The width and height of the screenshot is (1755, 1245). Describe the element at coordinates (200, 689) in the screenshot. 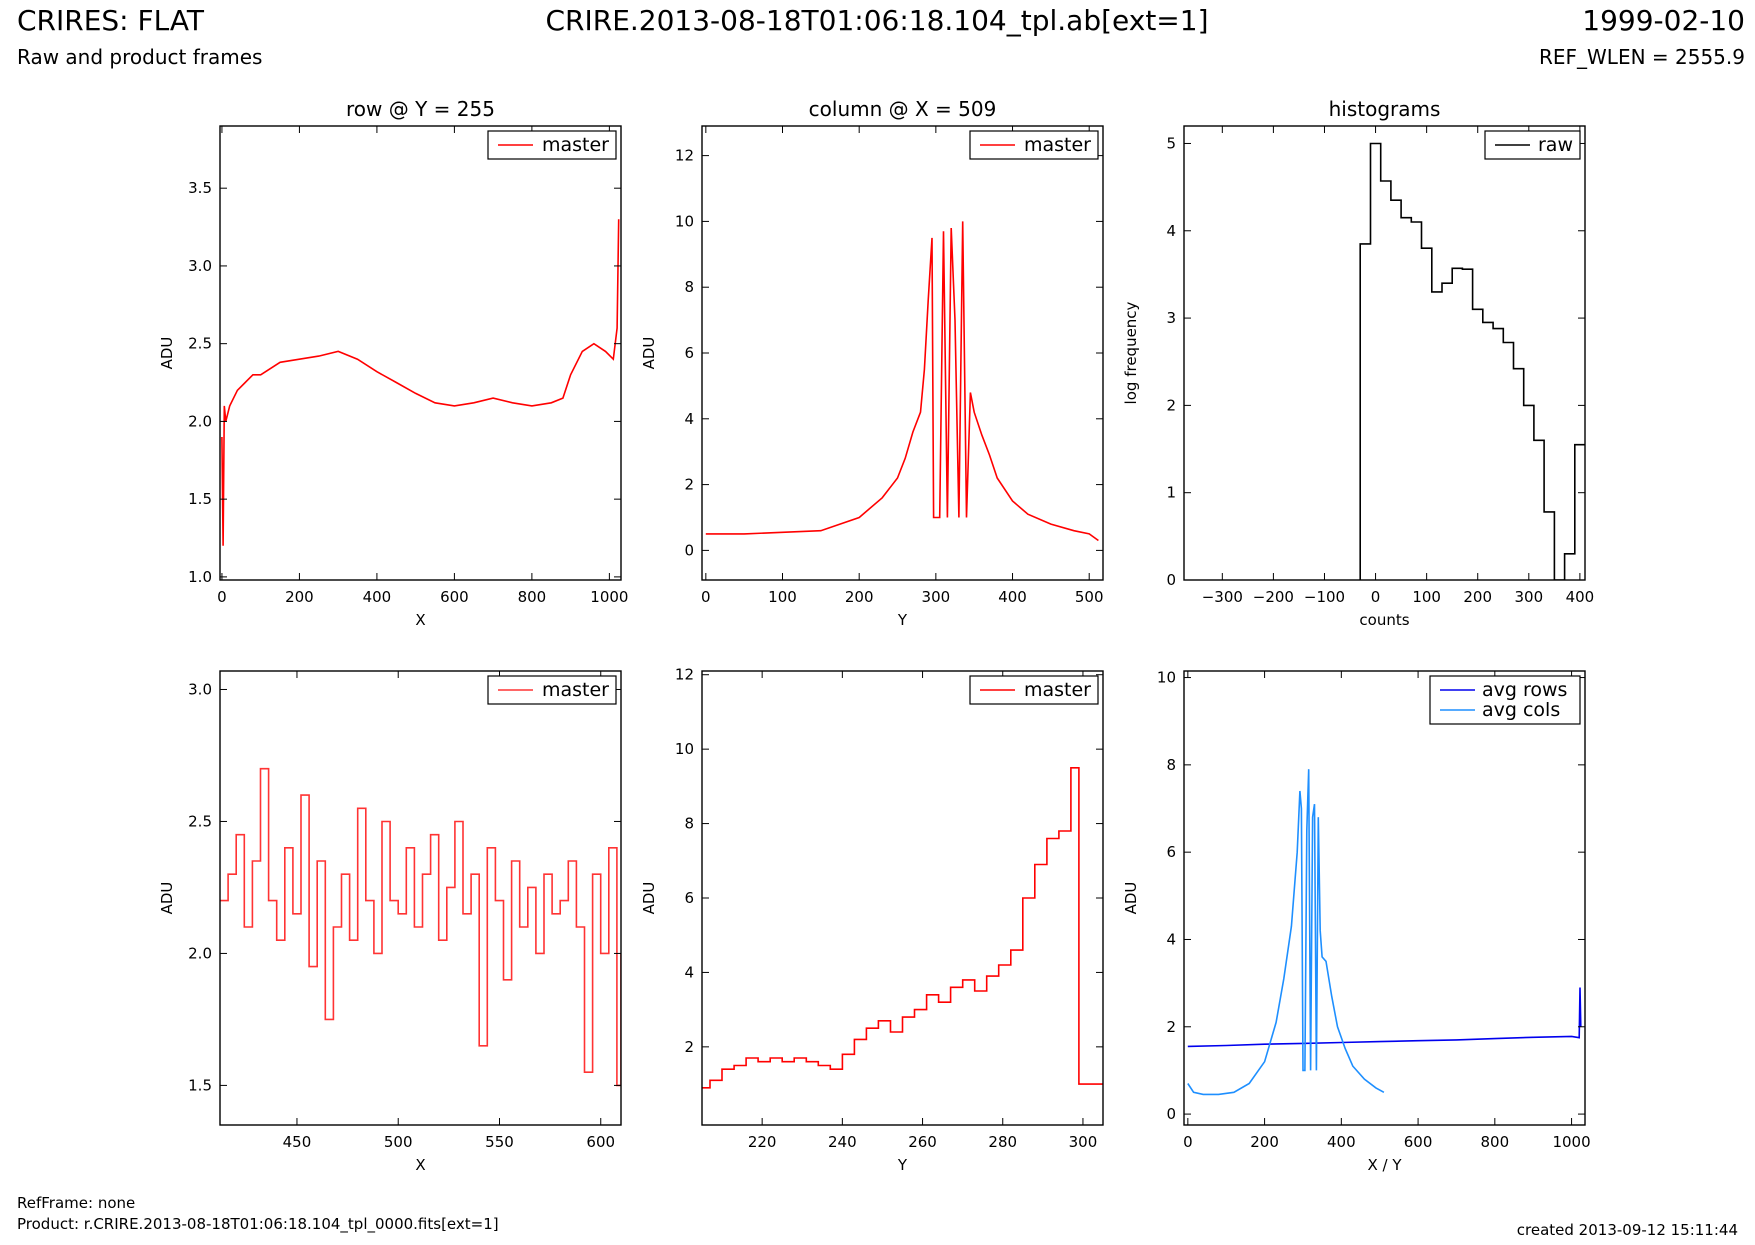

I see `chart4-ytick-label: 3.0` at that location.